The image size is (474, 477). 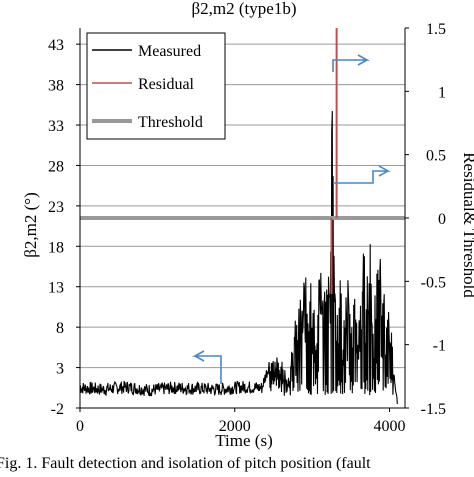 I want to click on y-tick-label: 33, so click(x=56, y=126).